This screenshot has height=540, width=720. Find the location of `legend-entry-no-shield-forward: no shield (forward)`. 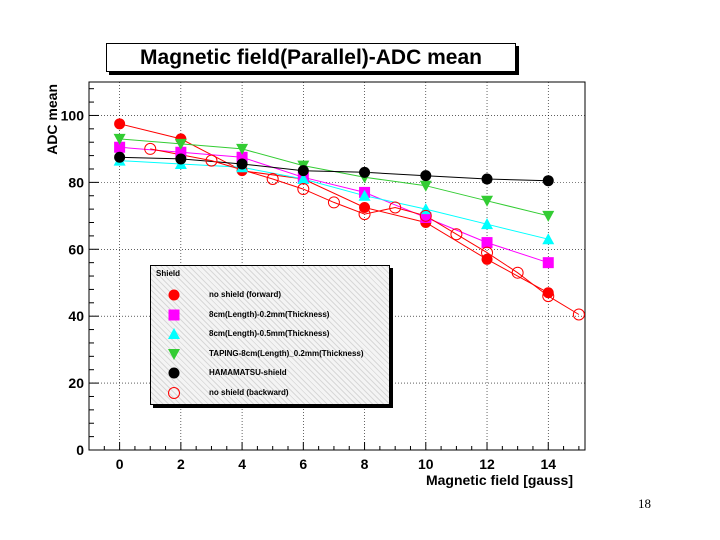

legend-entry-no-shield-forward: no shield (forward) is located at coordinates (277, 295).